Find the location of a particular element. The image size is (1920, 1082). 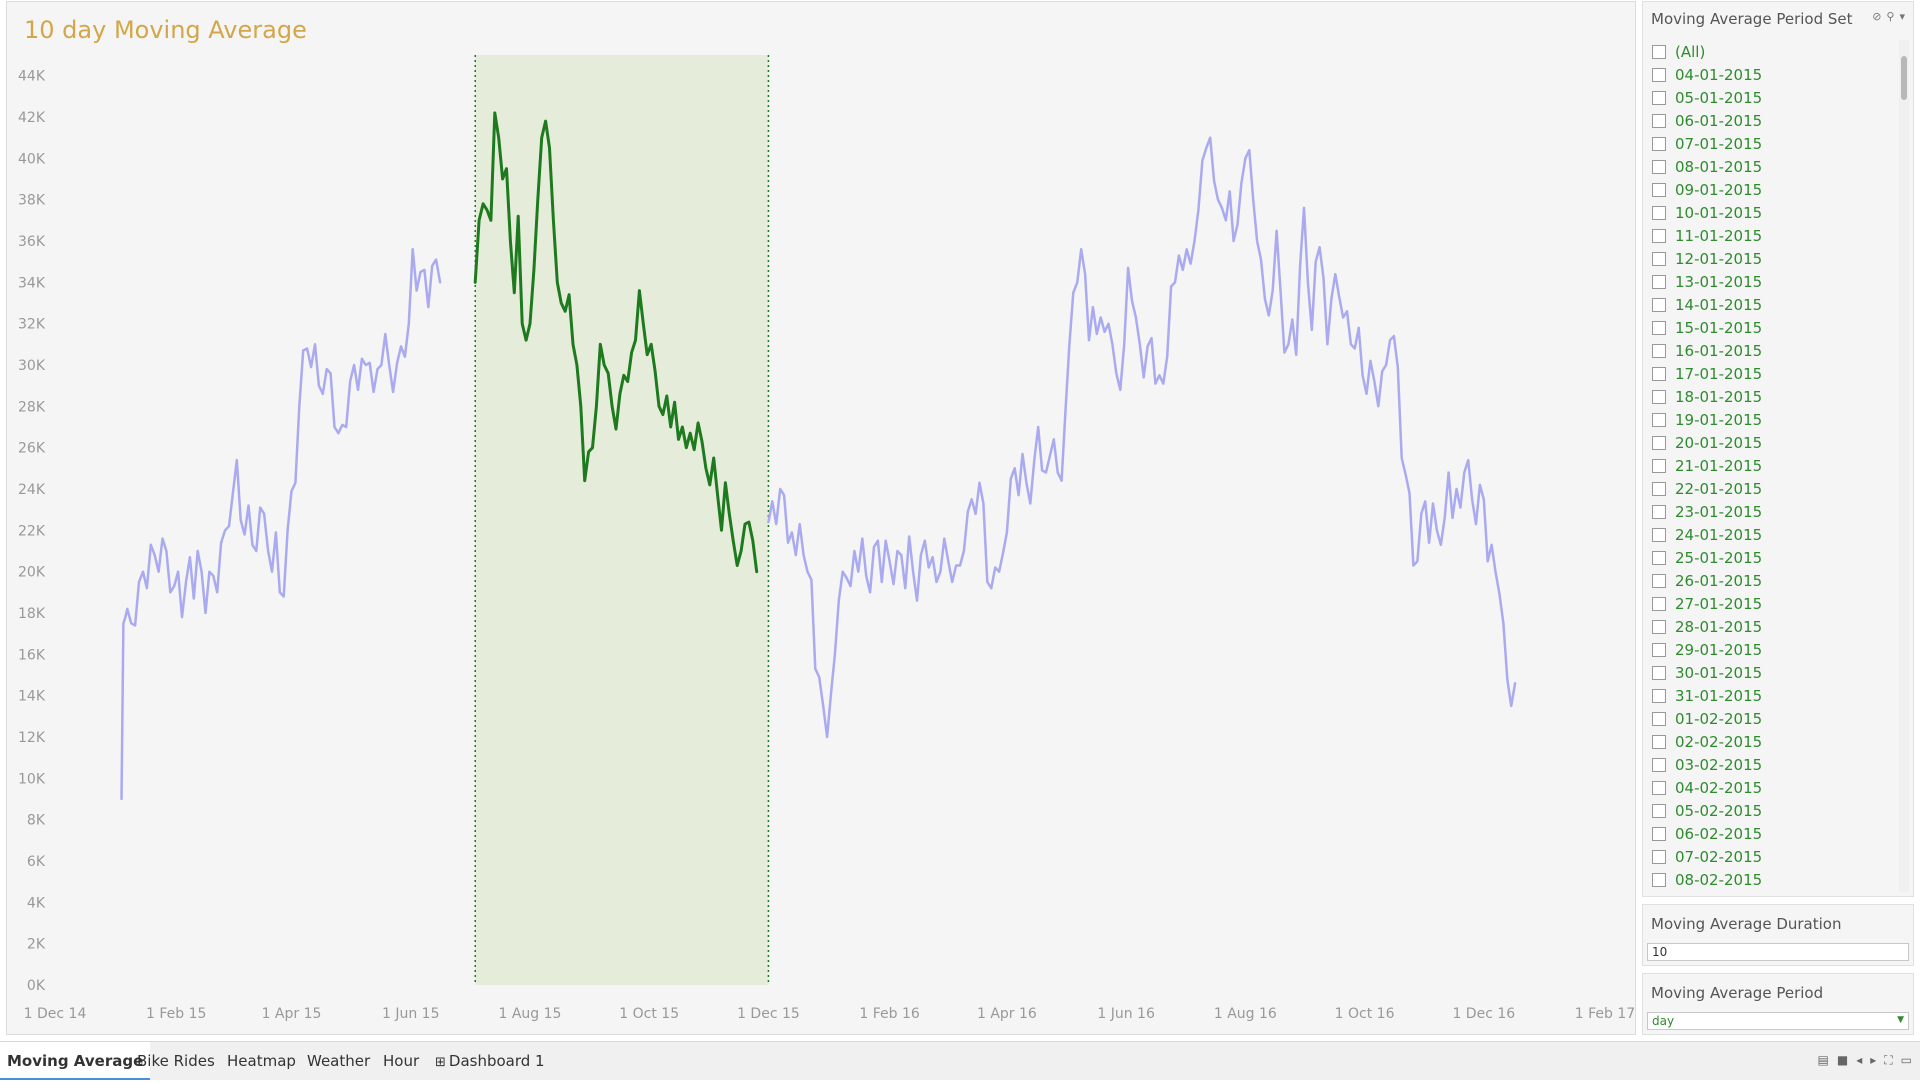

period-select: day ▼ is located at coordinates (1778, 1021).